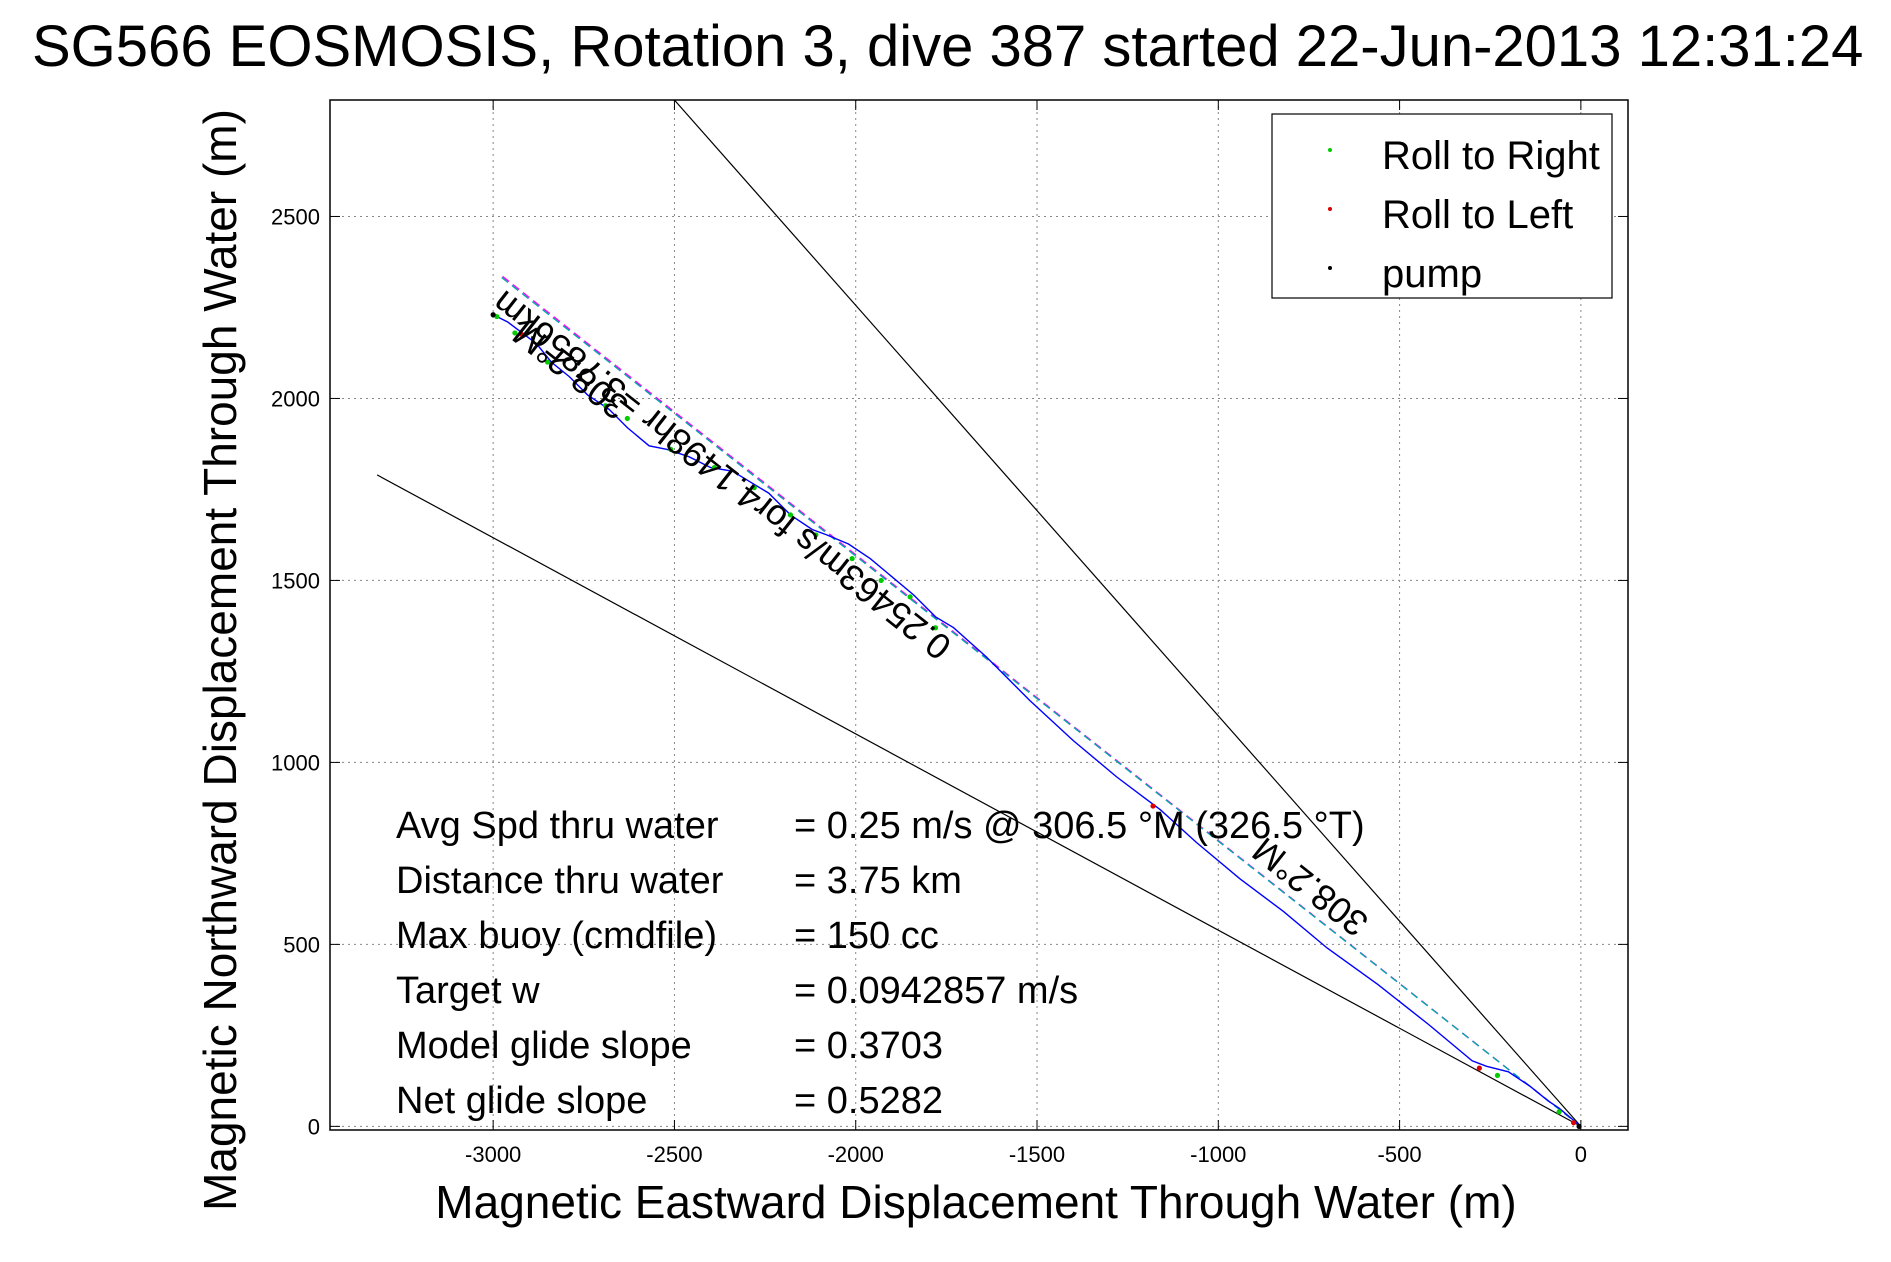 This screenshot has width=1891, height=1262. Describe the element at coordinates (868, 1046) in the screenshot. I see `stat-value: = 0.3703` at that location.